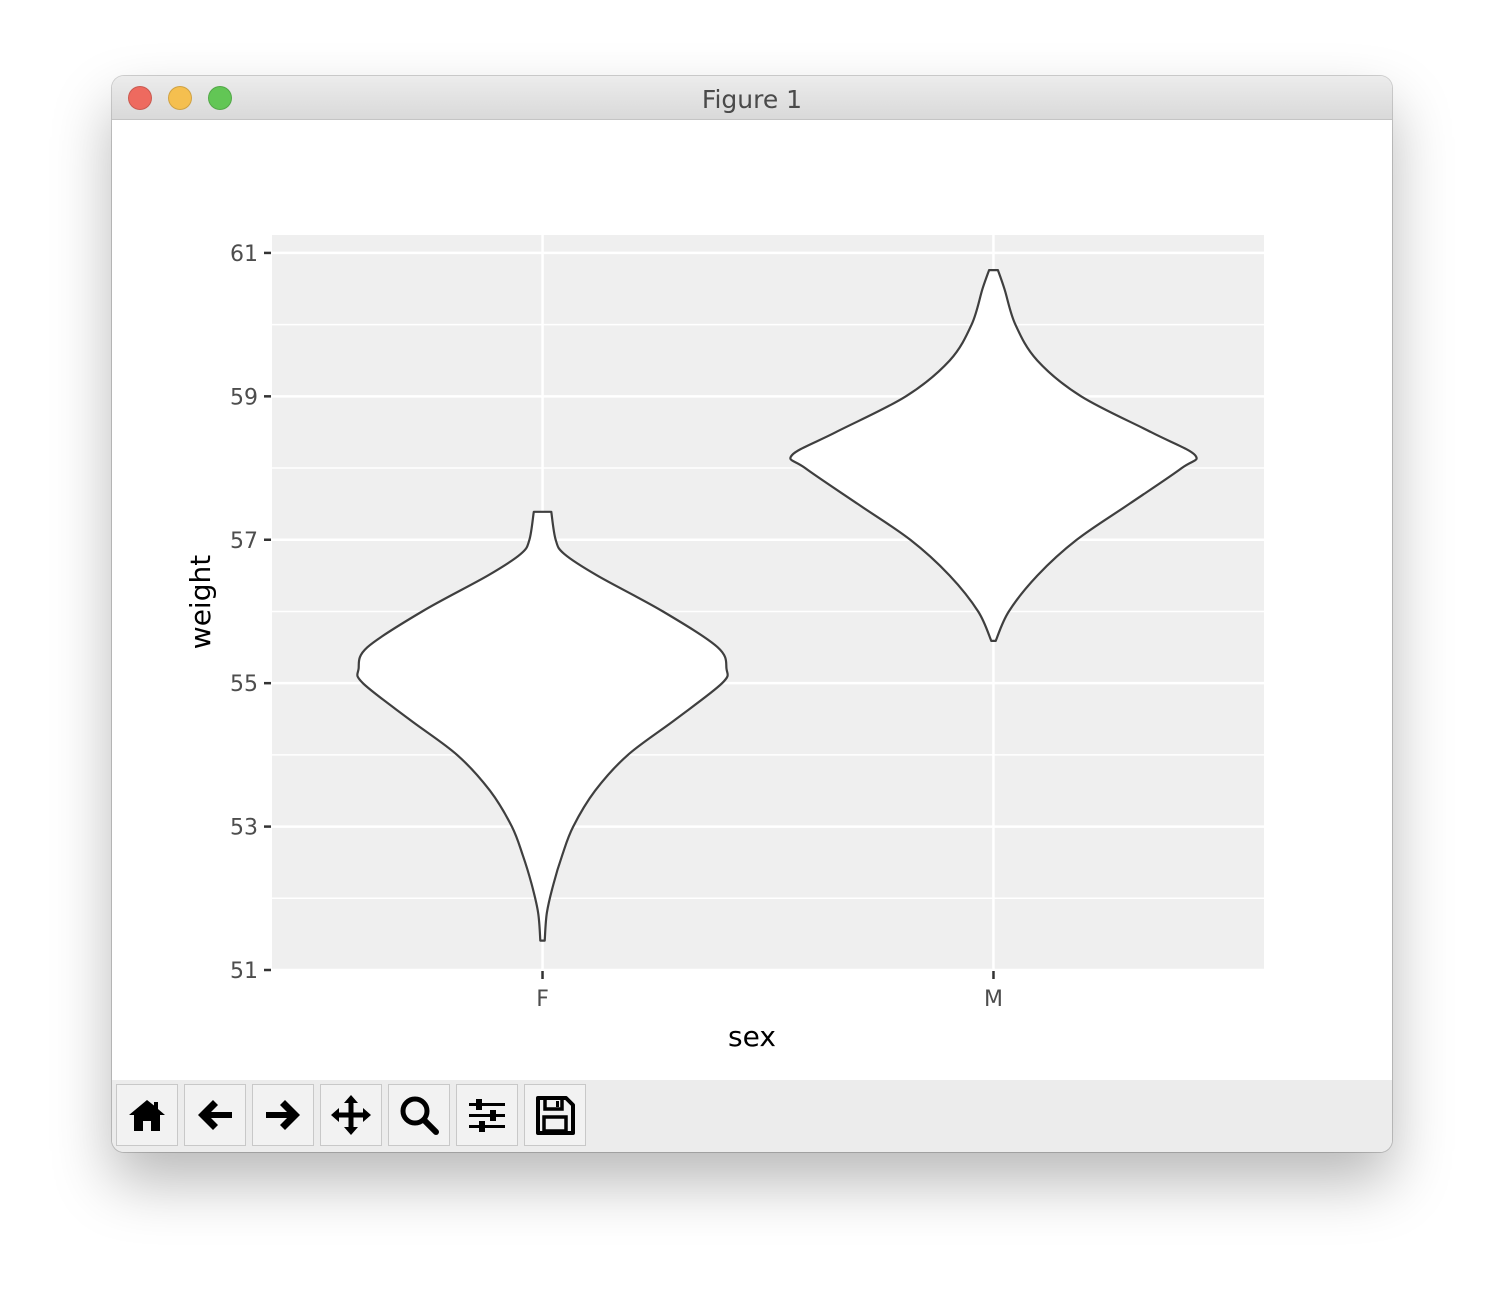 The image size is (1504, 1300). I want to click on arrow-right-icon, so click(283, 1115).